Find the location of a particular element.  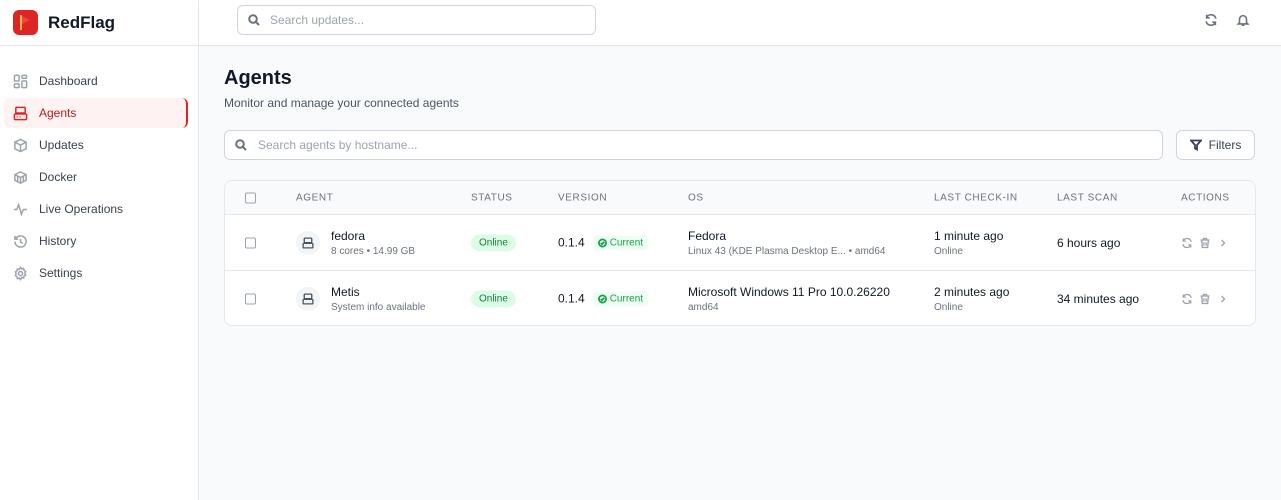

filter-icon is located at coordinates (1195, 145).